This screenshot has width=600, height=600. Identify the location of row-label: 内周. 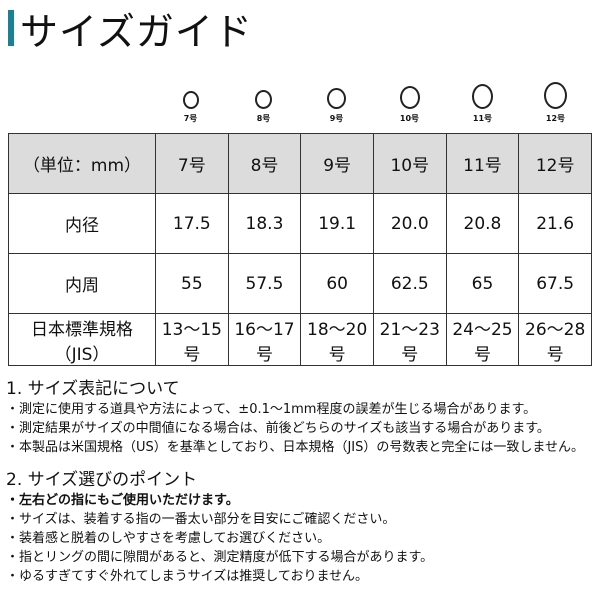
(82, 283).